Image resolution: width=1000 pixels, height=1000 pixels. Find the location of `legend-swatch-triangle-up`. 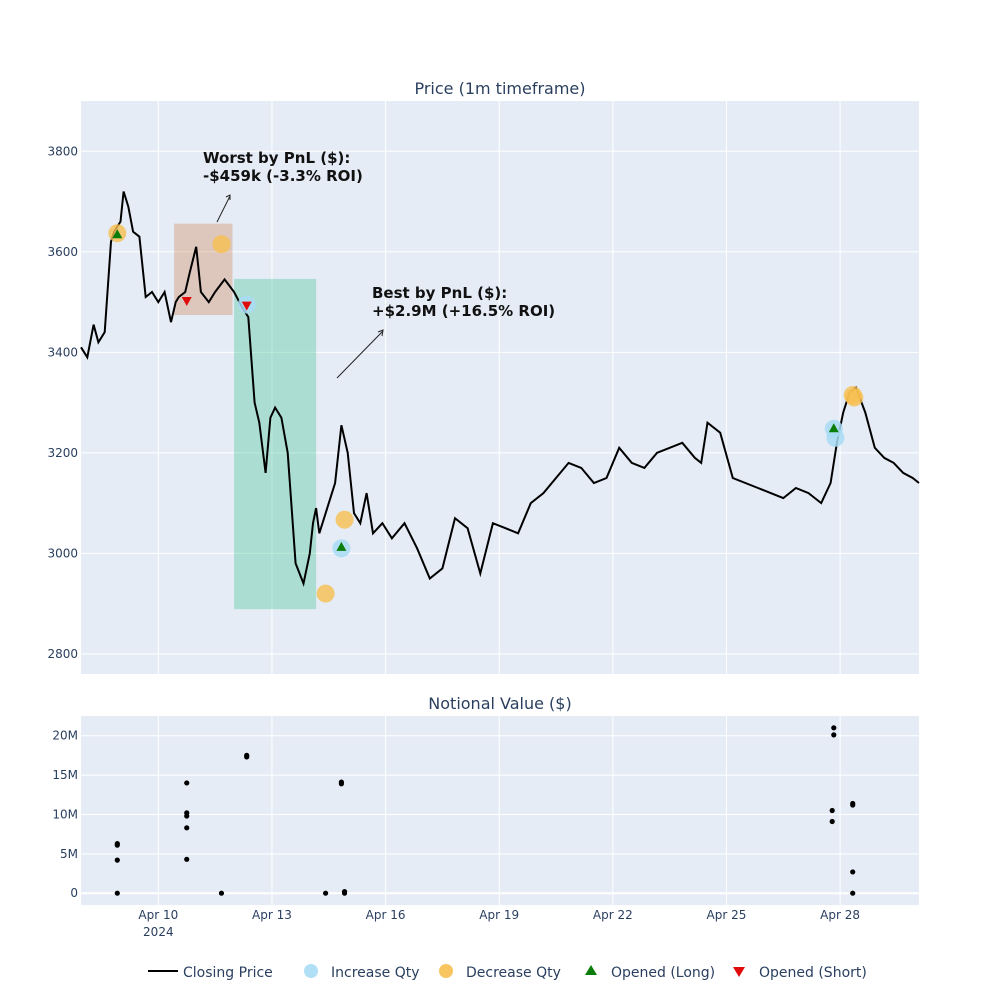

legend-swatch-triangle-up is located at coordinates (591, 970).